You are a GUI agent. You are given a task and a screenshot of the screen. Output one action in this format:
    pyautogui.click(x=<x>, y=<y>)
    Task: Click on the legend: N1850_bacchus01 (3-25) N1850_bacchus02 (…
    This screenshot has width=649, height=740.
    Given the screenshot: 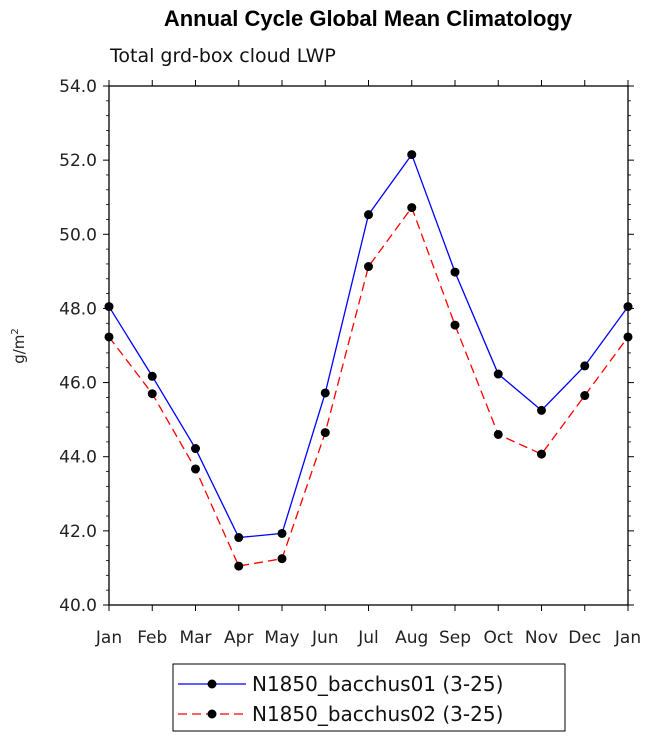 What is the action you would take?
    pyautogui.click(x=369, y=697)
    